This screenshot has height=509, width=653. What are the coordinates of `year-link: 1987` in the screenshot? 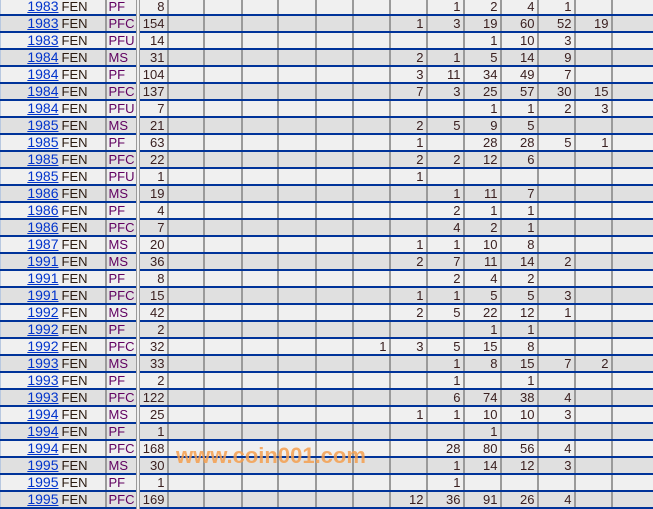 It's located at (42, 244).